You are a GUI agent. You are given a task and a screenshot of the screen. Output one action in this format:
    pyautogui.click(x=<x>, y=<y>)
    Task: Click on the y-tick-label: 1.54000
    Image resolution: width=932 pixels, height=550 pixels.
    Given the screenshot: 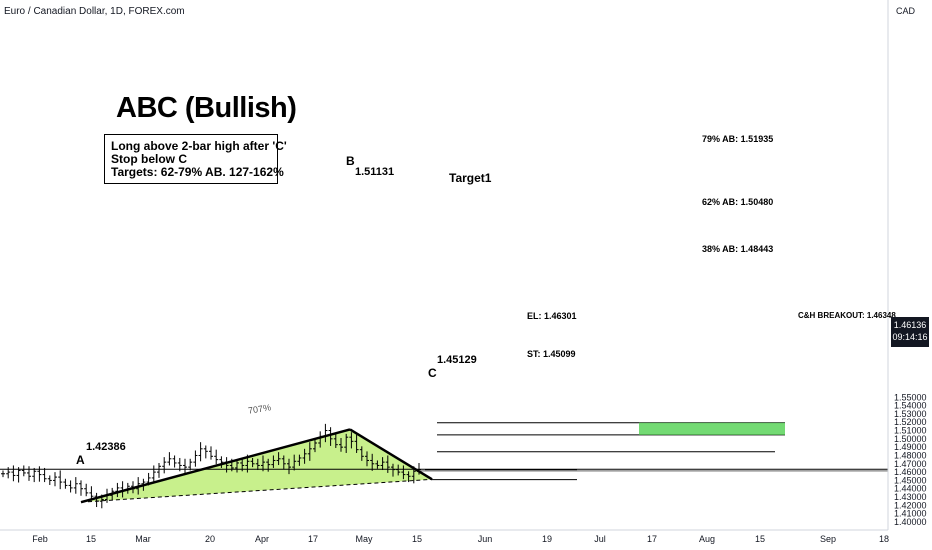 What is the action you would take?
    pyautogui.click(x=910, y=406)
    